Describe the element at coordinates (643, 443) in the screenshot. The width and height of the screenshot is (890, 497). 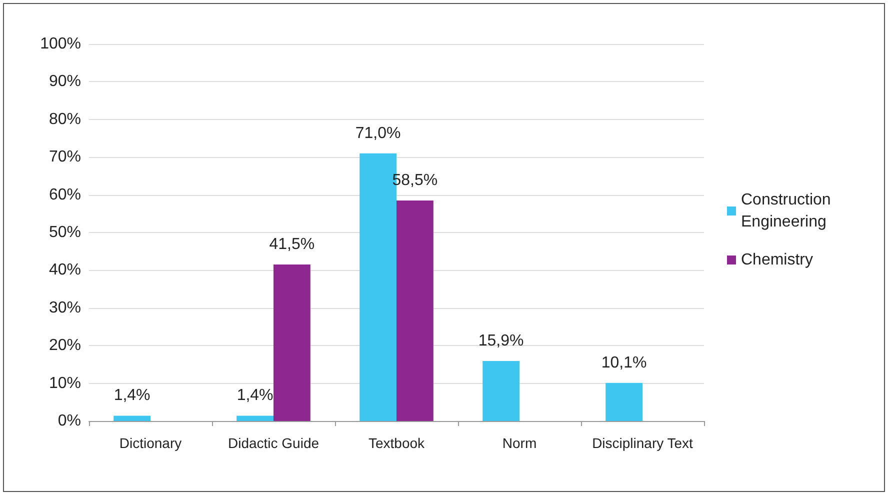
I see `x-tick-label: Disciplinary Text` at that location.